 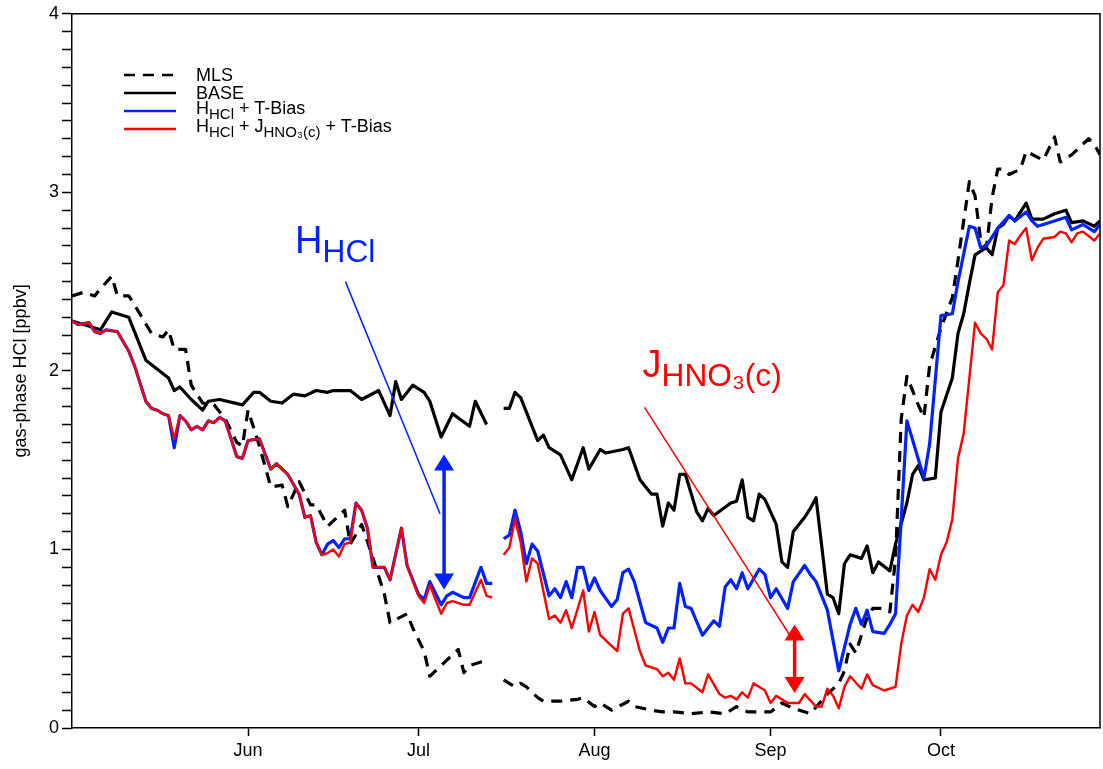 What do you see at coordinates (53, 726) in the screenshot?
I see `y-tick-label: 0` at bounding box center [53, 726].